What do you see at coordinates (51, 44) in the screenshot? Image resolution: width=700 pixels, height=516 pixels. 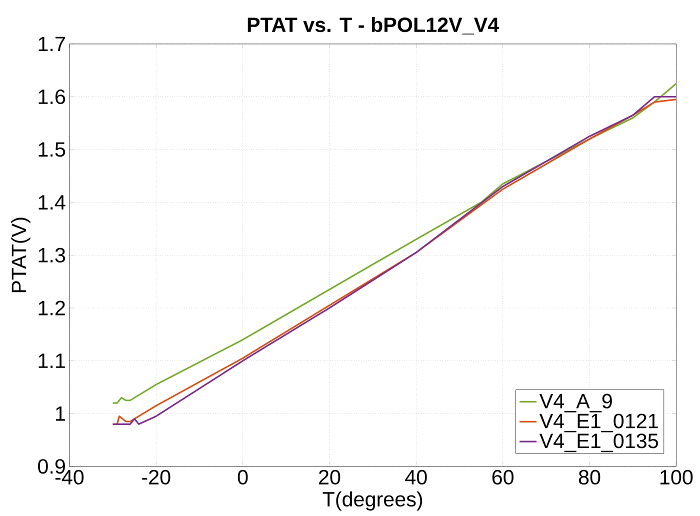 I see `y-tick-label: 1.7` at bounding box center [51, 44].